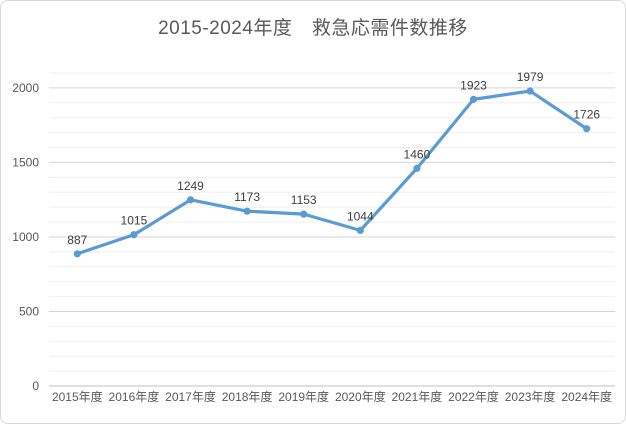  What do you see at coordinates (134, 396) in the screenshot?
I see `x-axis-category-label: 2016年度` at bounding box center [134, 396].